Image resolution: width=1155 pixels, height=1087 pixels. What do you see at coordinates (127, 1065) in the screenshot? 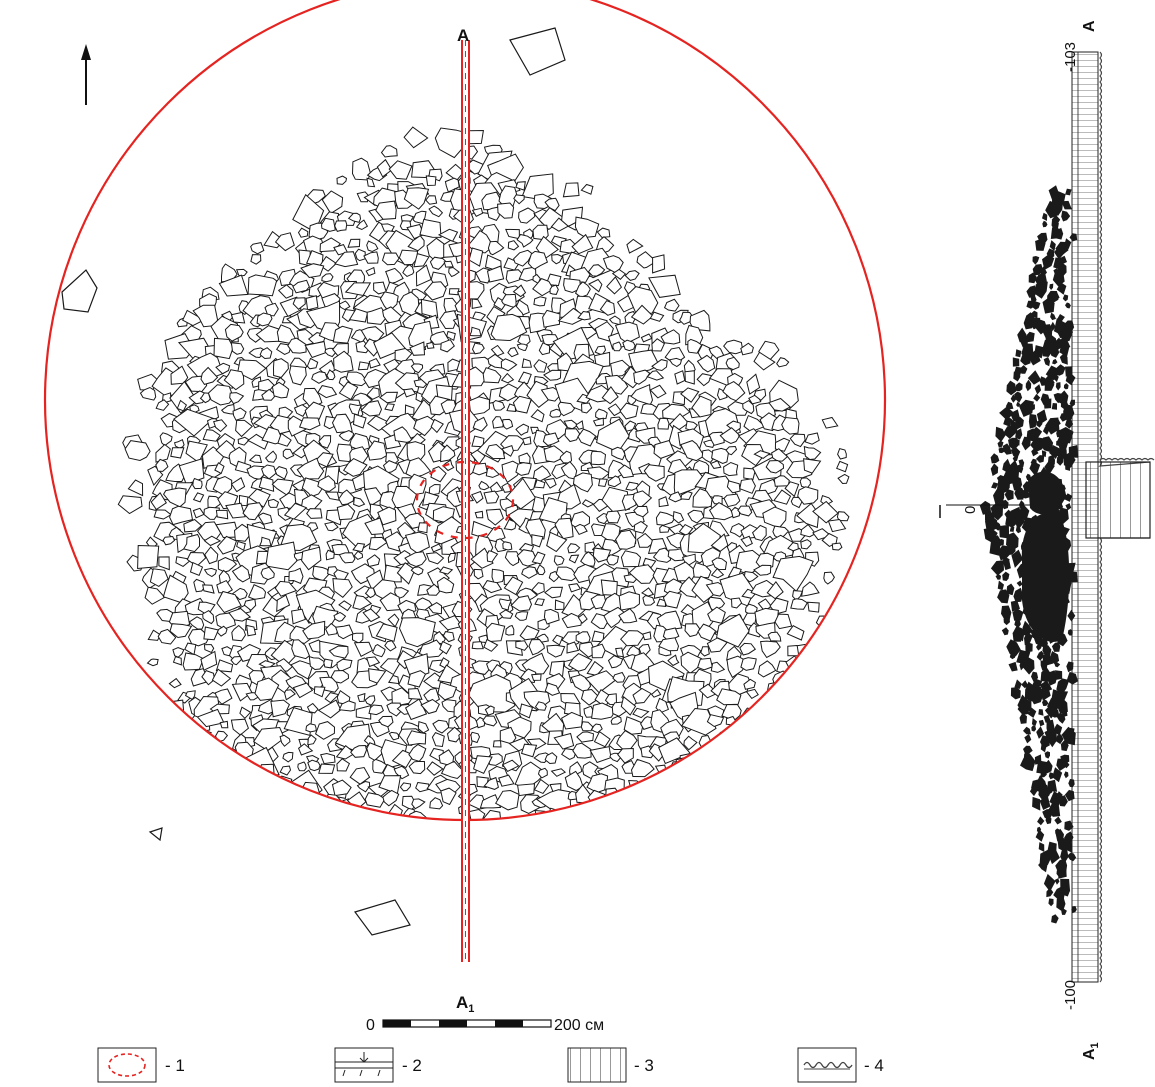
I see `dashed-red-ellipse-icon` at bounding box center [127, 1065].